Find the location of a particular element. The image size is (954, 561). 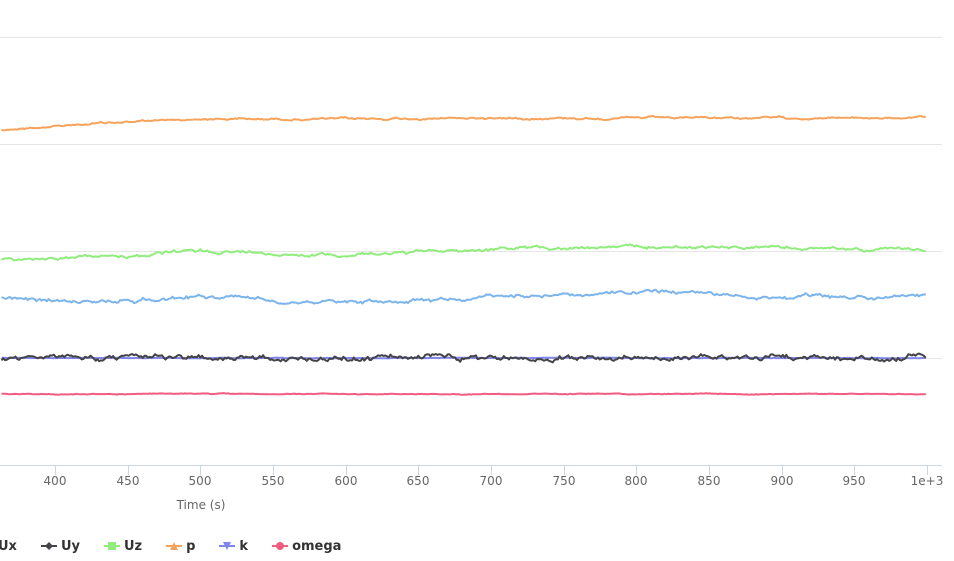

x-tick-label: 900 is located at coordinates (782, 481).